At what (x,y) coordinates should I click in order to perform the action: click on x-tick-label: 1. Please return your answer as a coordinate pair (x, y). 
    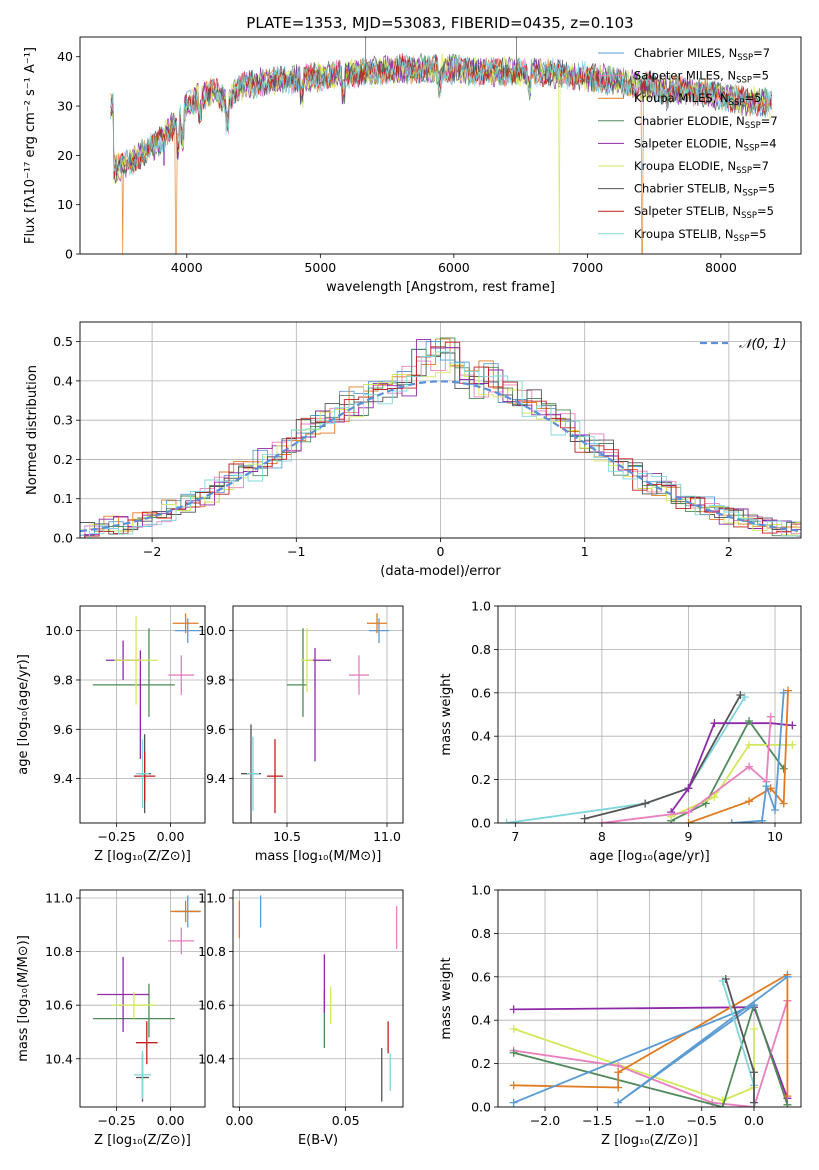
    Looking at the image, I should click on (585, 551).